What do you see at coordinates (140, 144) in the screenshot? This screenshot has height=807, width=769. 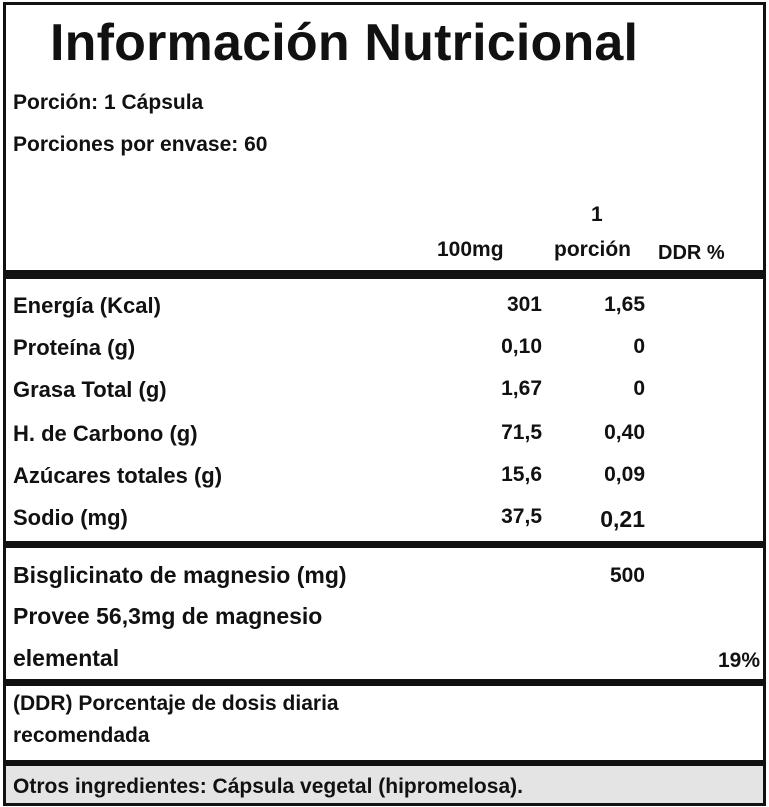 I see `servings-per-container: Porciones por envase: 60` at bounding box center [140, 144].